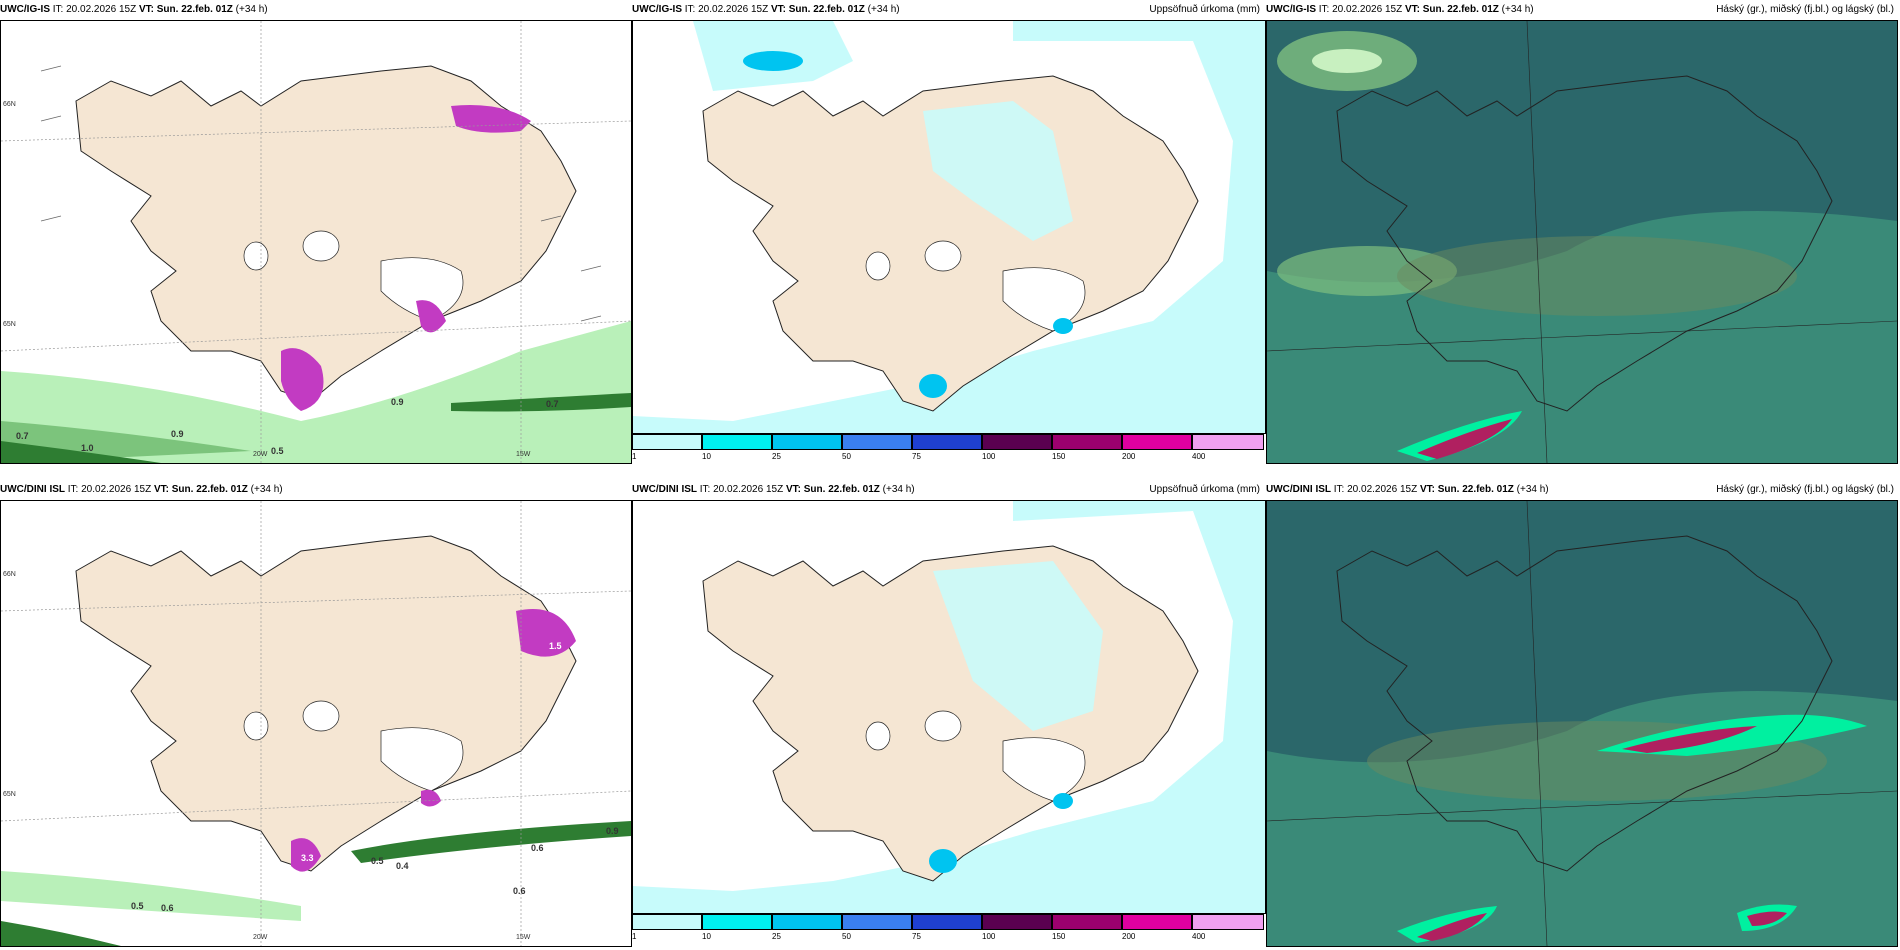 The image size is (1900, 950). I want to click on accum-legend: 1 10 25 50 75 100 150 200 400, so click(948, 448).